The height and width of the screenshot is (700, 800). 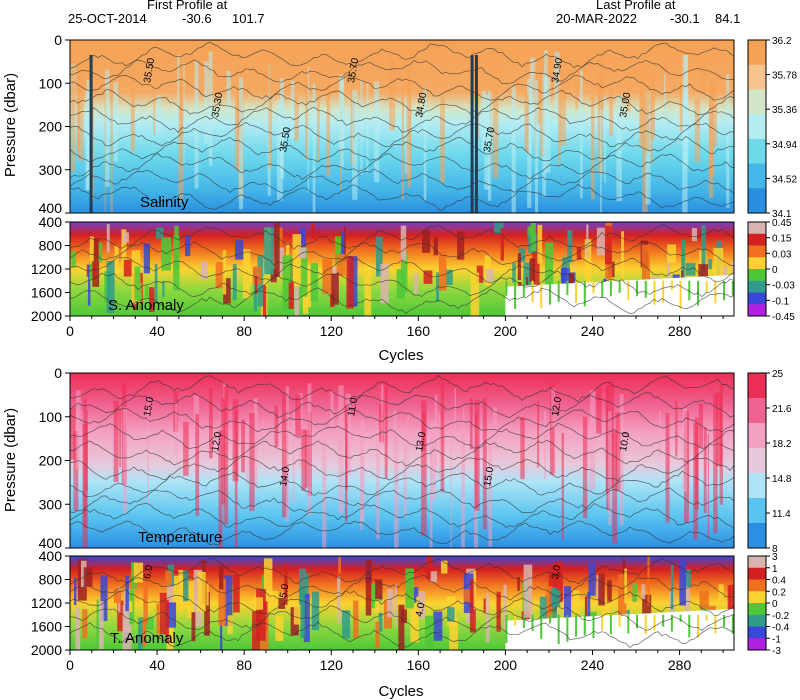 I want to click on colorbar-tick-label: 35.78, so click(x=784, y=76).